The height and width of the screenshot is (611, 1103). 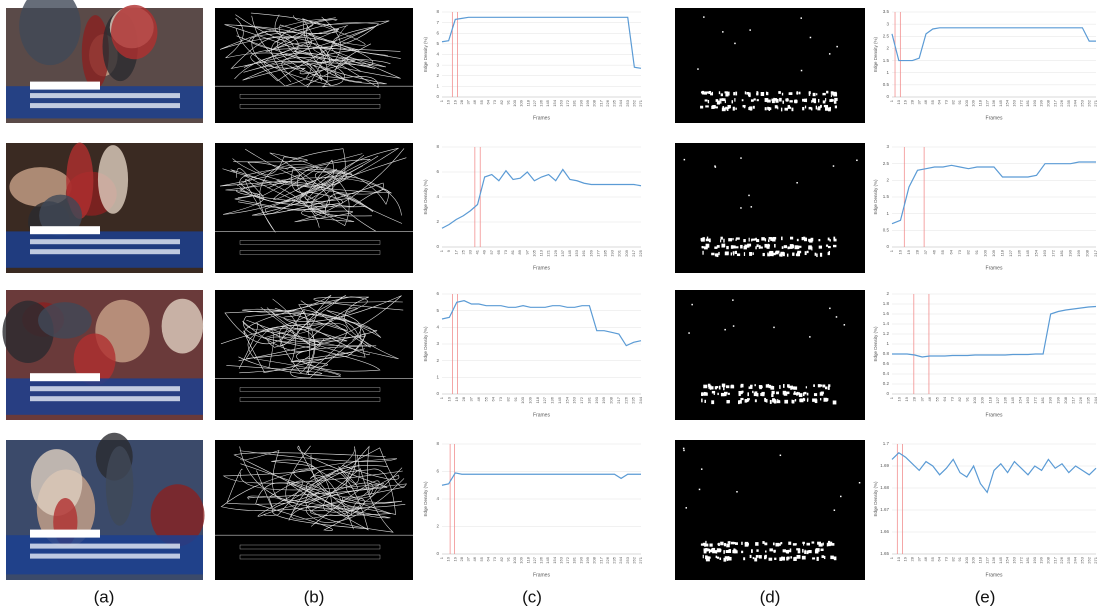 What do you see at coordinates (104, 102) in the screenshot?
I see `caption-bar` at bounding box center [104, 102].